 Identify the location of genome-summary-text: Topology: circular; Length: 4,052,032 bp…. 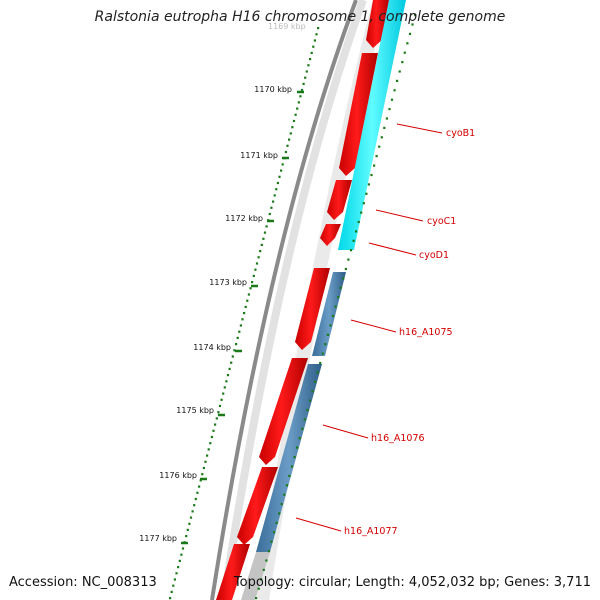
(412, 582).